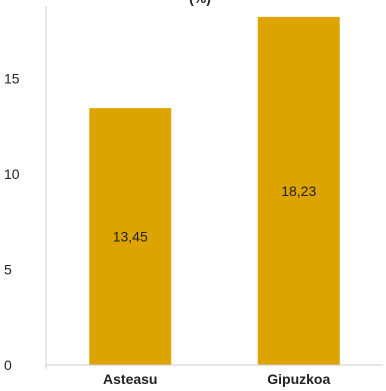 Image resolution: width=386 pixels, height=391 pixels. Describe the element at coordinates (8, 270) in the screenshot. I see `y-tick-label: 5` at that location.